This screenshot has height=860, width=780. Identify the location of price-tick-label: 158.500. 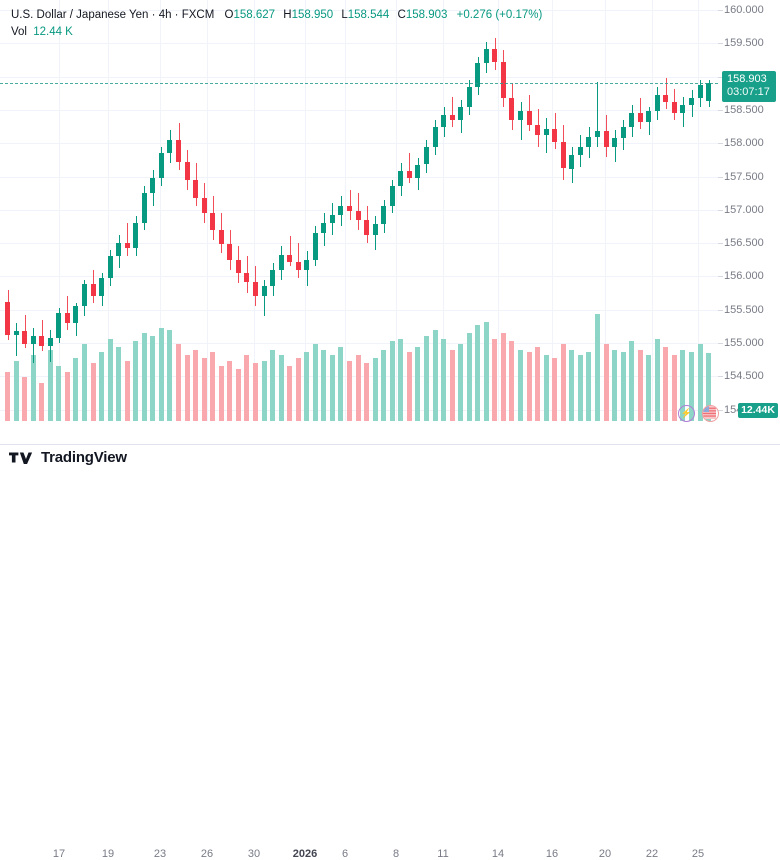
(744, 110).